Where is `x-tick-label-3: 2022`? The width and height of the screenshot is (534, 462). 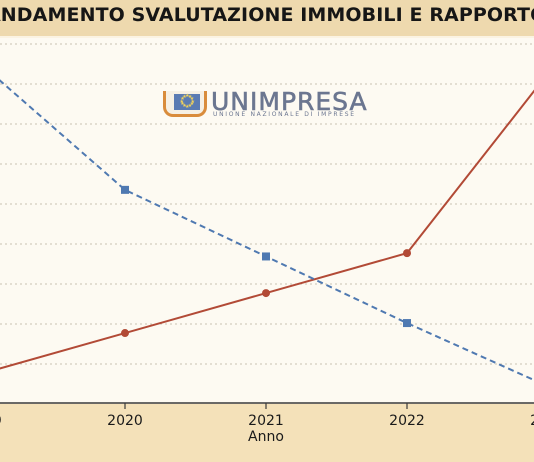
x-tick-label-3: 2022 is located at coordinates (407, 421).